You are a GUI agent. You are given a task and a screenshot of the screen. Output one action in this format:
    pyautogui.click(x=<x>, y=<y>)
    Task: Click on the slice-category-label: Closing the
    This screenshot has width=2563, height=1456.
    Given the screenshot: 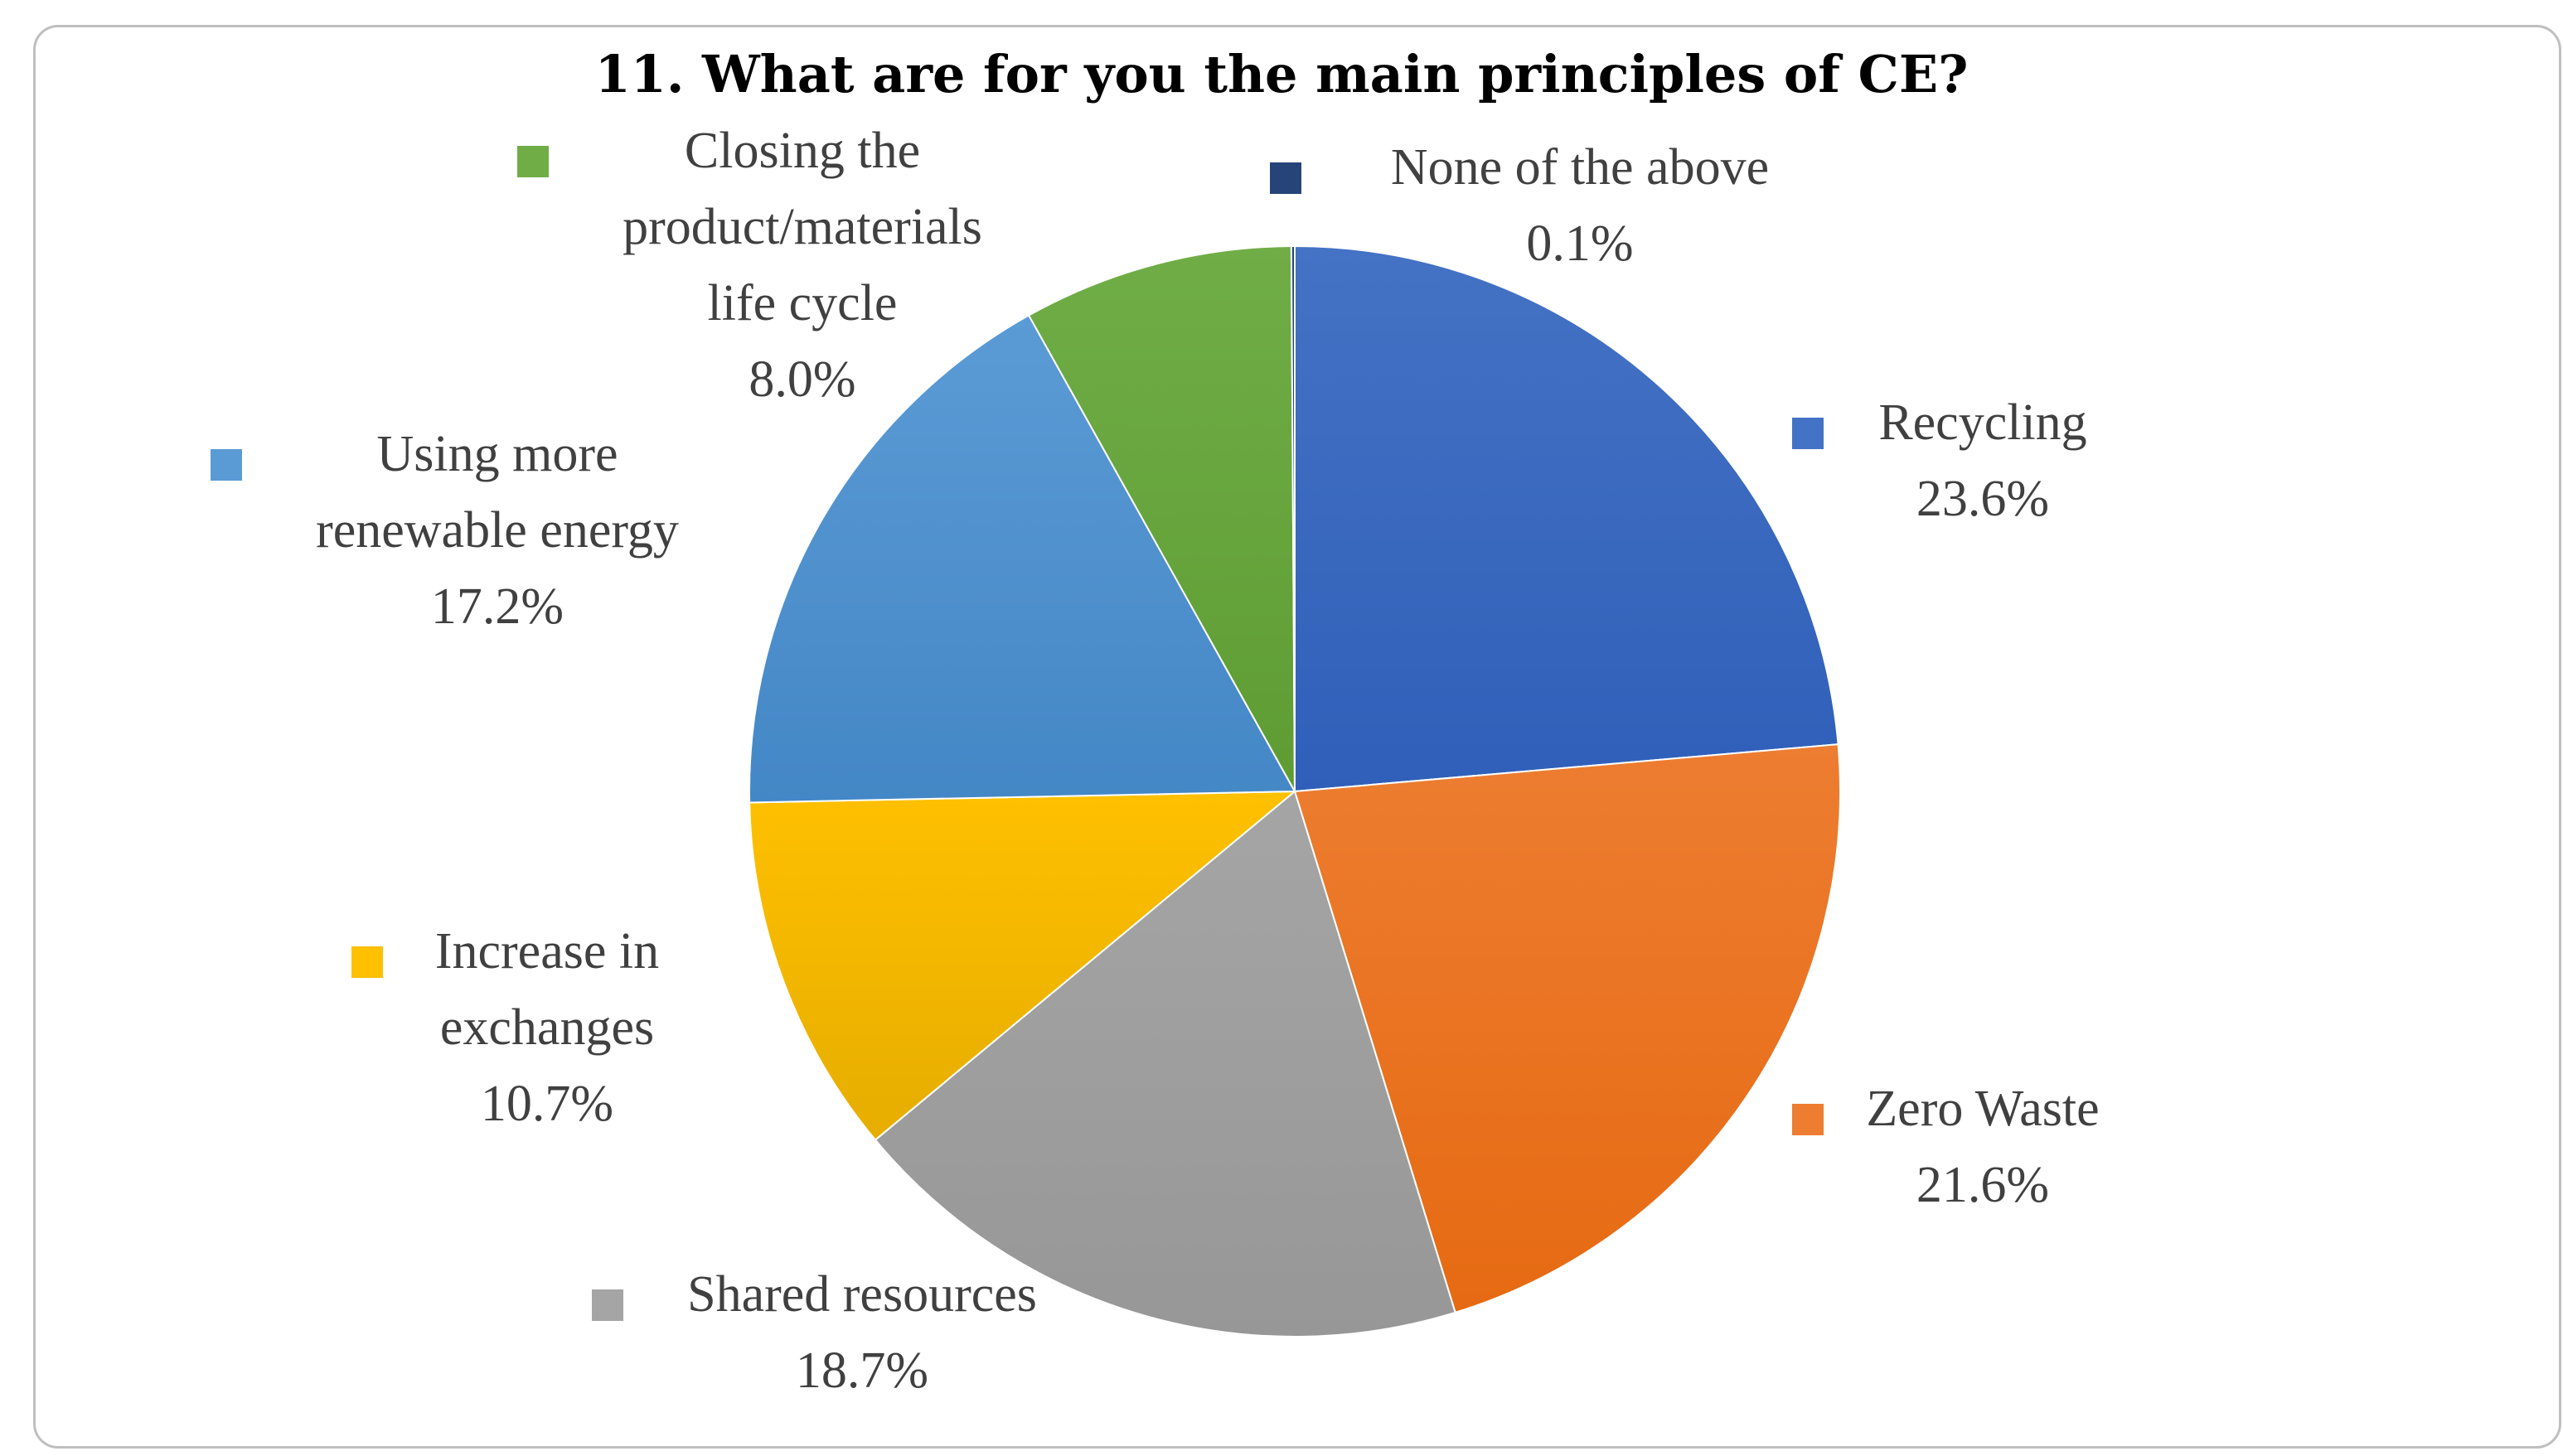 What is the action you would take?
    pyautogui.click(x=802, y=151)
    